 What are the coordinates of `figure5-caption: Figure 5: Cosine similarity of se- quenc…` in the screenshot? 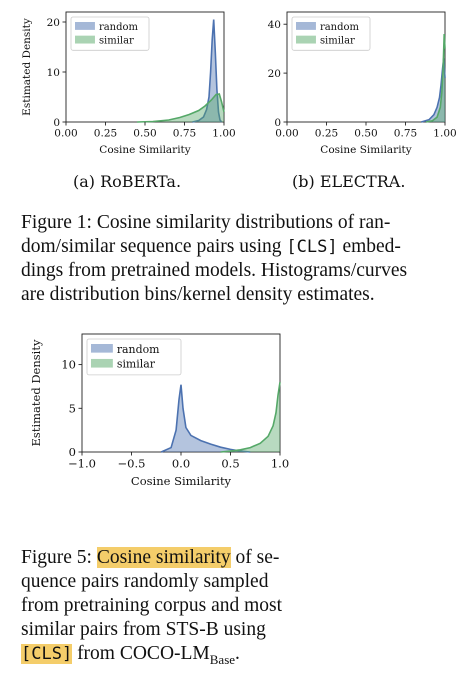 It's located at (171, 609).